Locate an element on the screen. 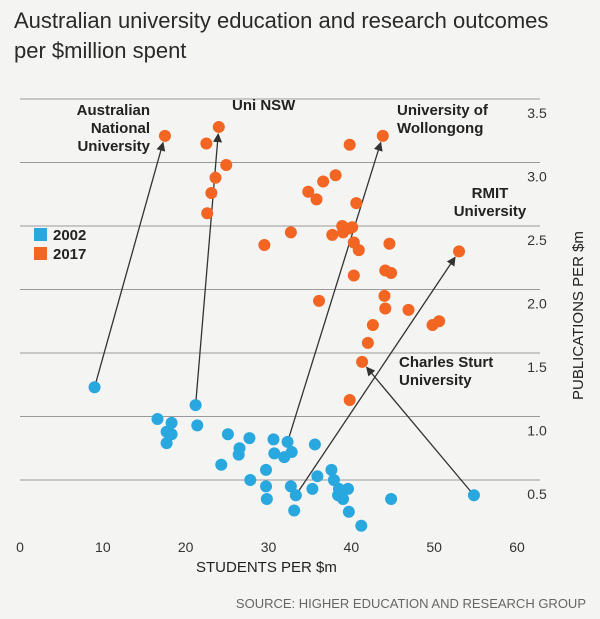 This screenshot has width=600, height=619. x-tick-label: 30 is located at coordinates (269, 547).